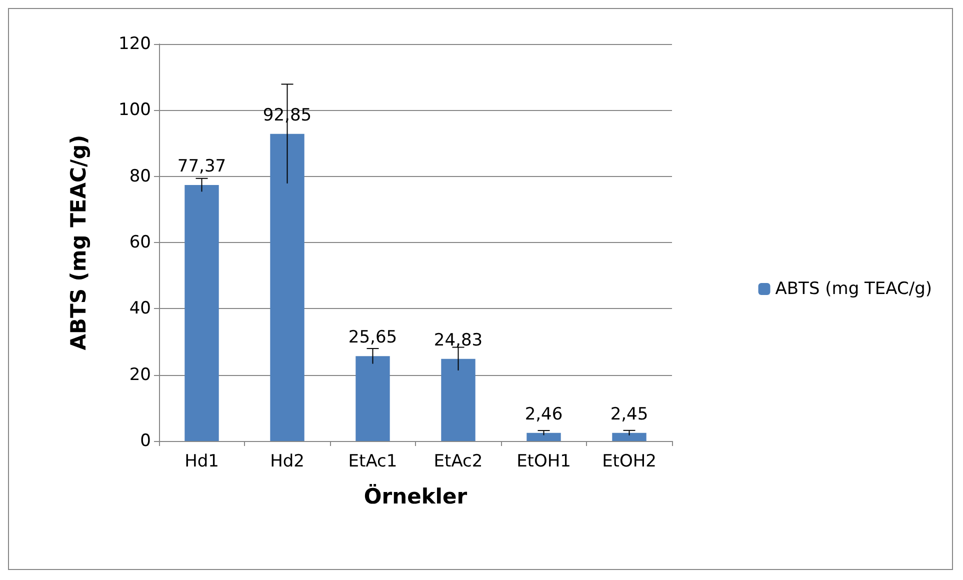 The height and width of the screenshot is (580, 963). Describe the element at coordinates (629, 414) in the screenshot. I see `data-label: 2,45` at that location.